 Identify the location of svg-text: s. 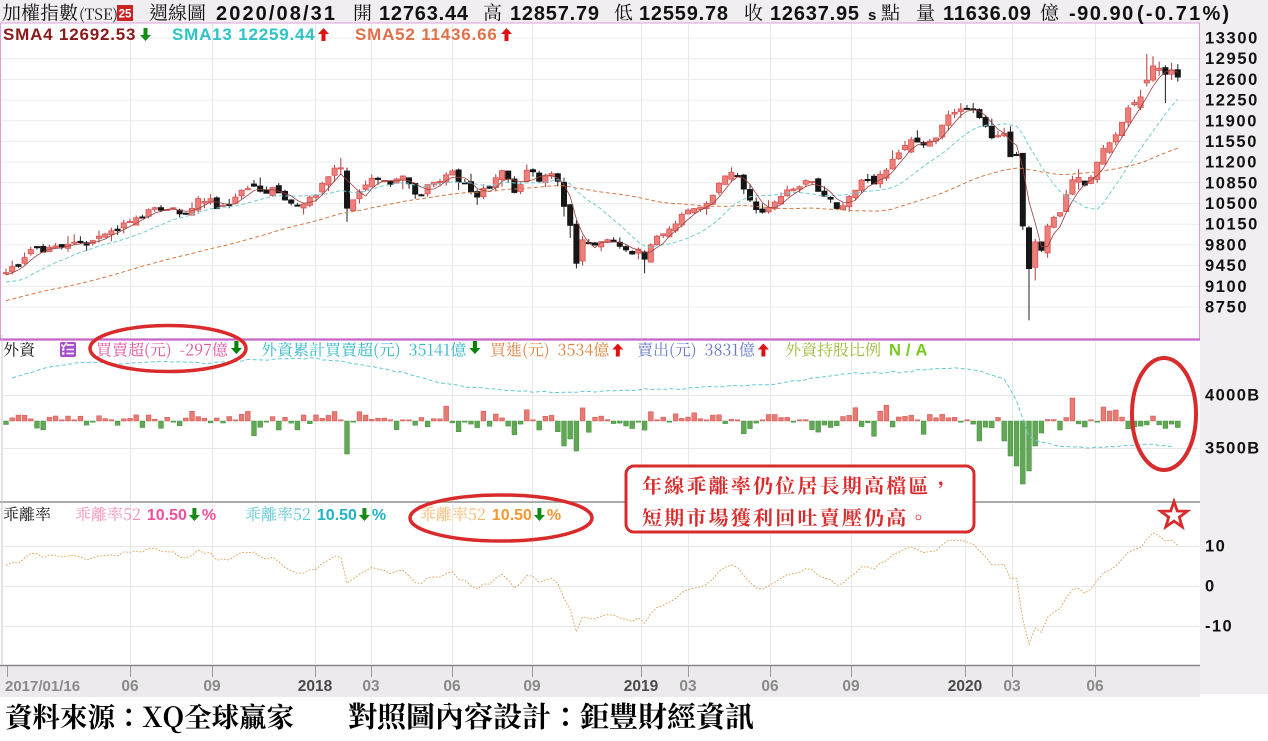
(872, 15).